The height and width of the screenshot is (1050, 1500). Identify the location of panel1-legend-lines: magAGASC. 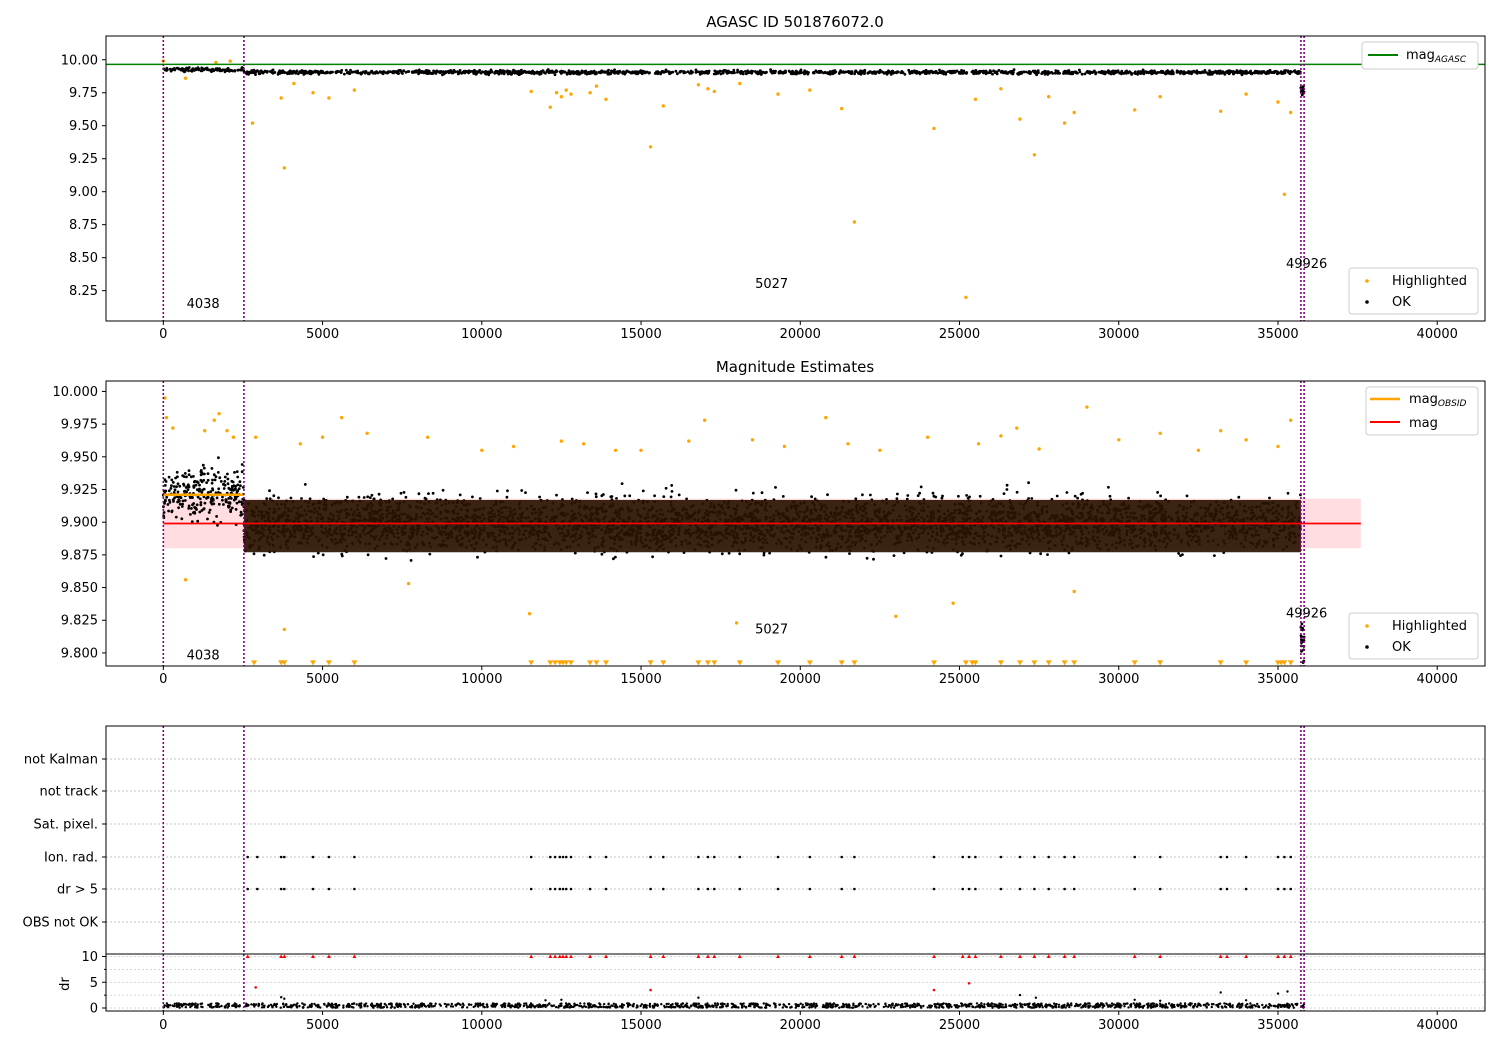
(1420, 55).